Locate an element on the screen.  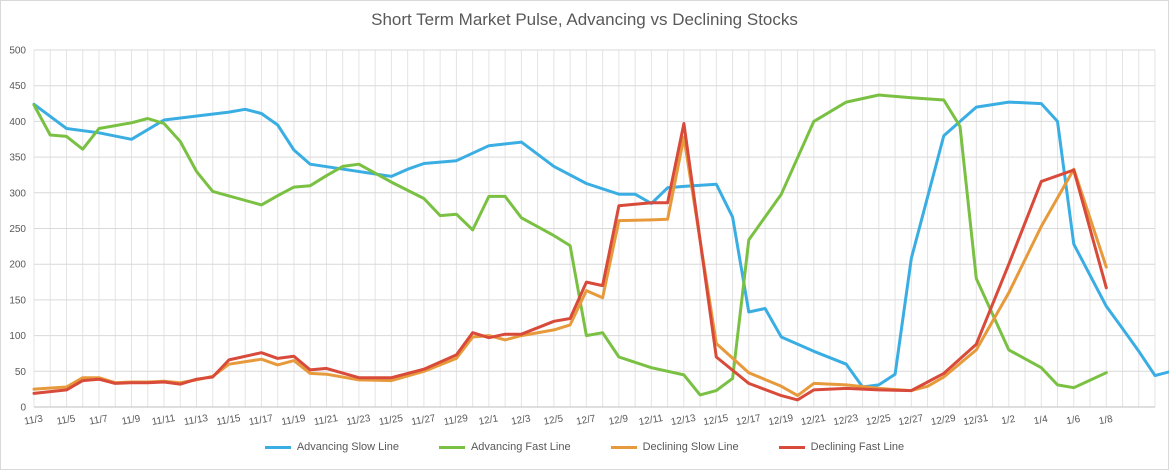
y-tick-label: 400 is located at coordinates (17, 122).